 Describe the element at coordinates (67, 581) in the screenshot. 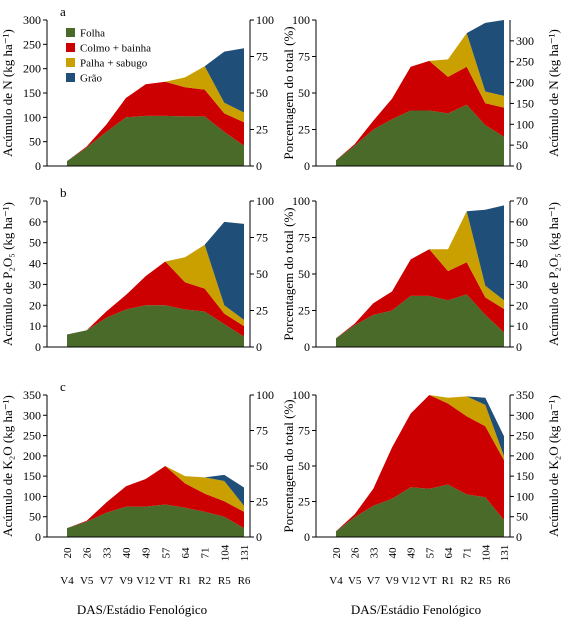

I see `x-tick-stage: V4` at that location.